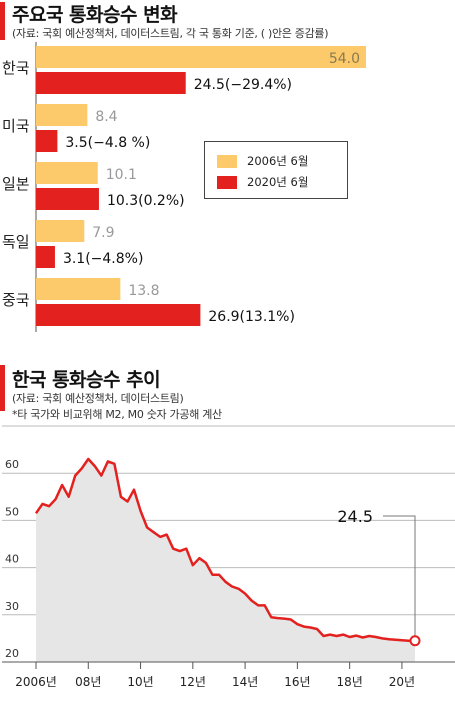  What do you see at coordinates (16, 126) in the screenshot?
I see `category-label: 미국` at bounding box center [16, 126].